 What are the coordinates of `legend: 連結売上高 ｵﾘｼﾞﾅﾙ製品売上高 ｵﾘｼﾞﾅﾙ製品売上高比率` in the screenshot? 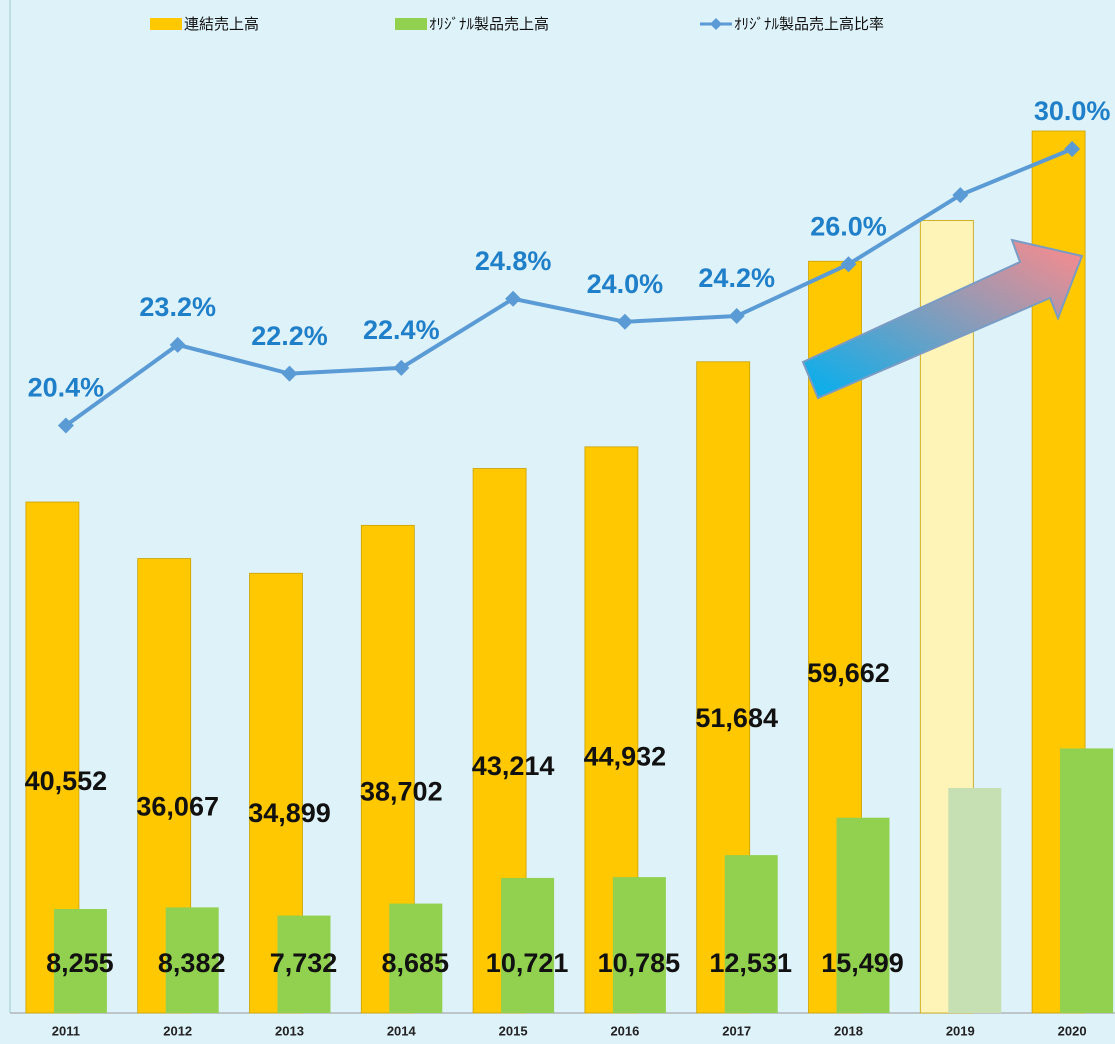 It's located at (517, 24).